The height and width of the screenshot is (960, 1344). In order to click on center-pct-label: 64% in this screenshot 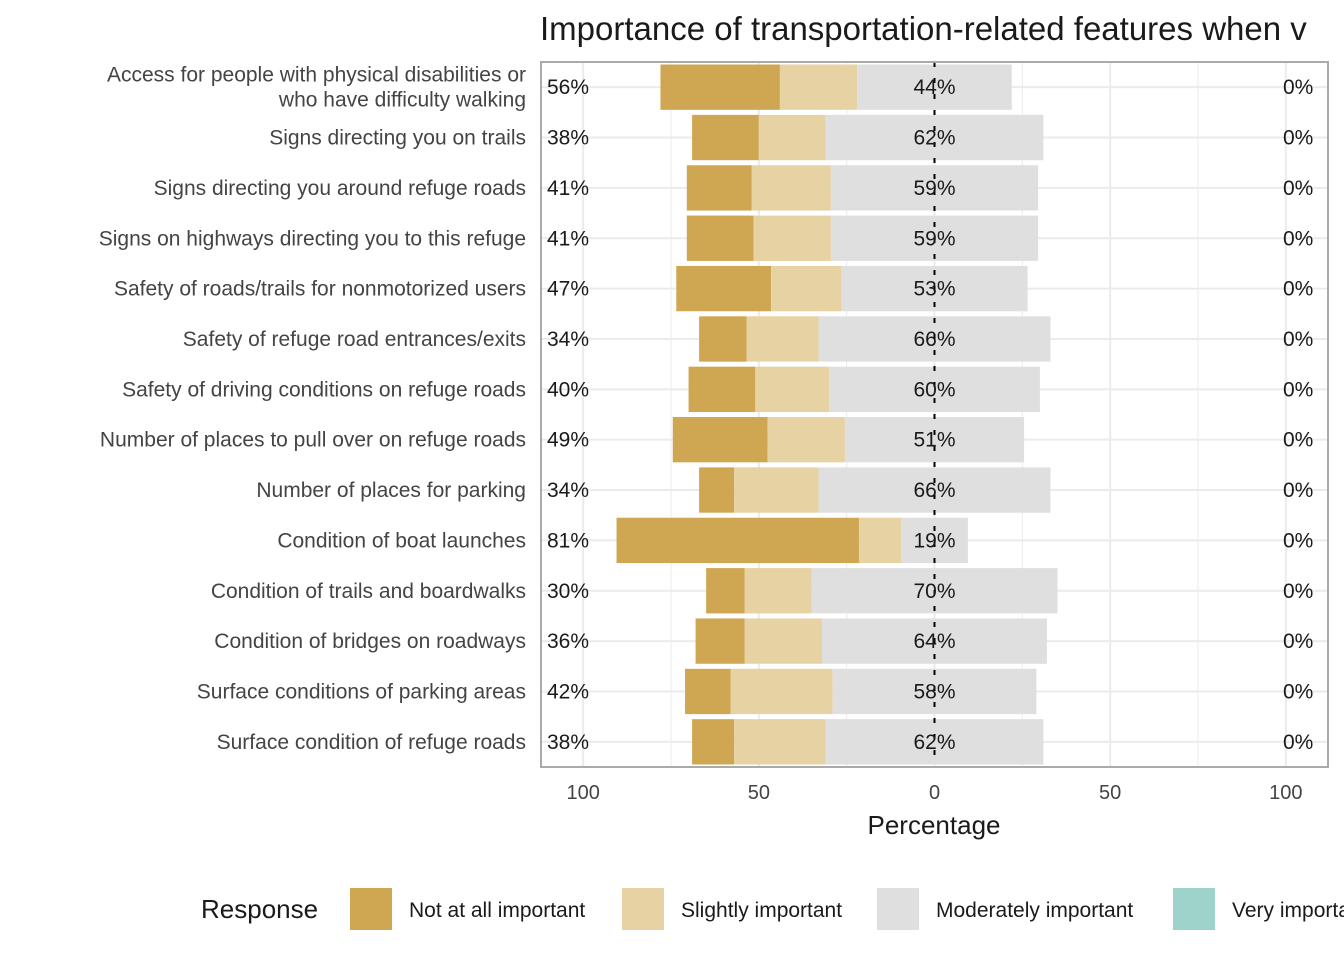, I will do `click(934, 641)`.